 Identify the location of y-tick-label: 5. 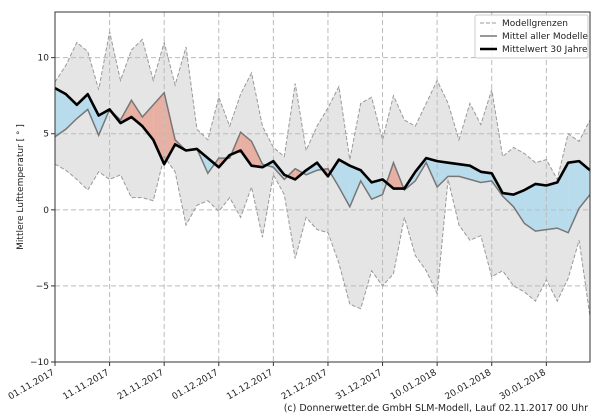
(46, 135).